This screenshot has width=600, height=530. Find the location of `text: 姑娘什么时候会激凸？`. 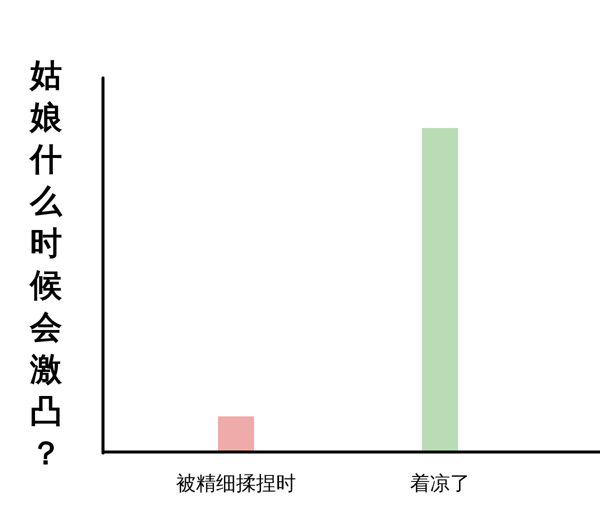

text: 姑娘什么时候会激凸？ is located at coordinates (46, 264).